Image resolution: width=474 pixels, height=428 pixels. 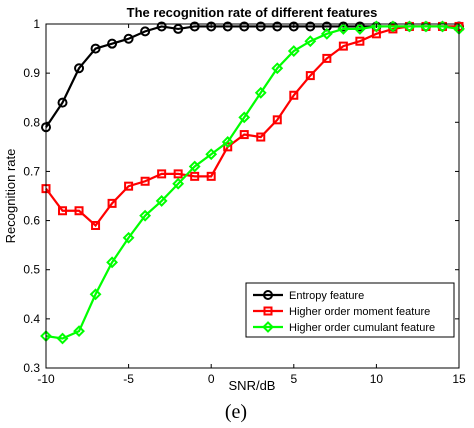 I want to click on x-tick-label: 10, so click(x=377, y=379).